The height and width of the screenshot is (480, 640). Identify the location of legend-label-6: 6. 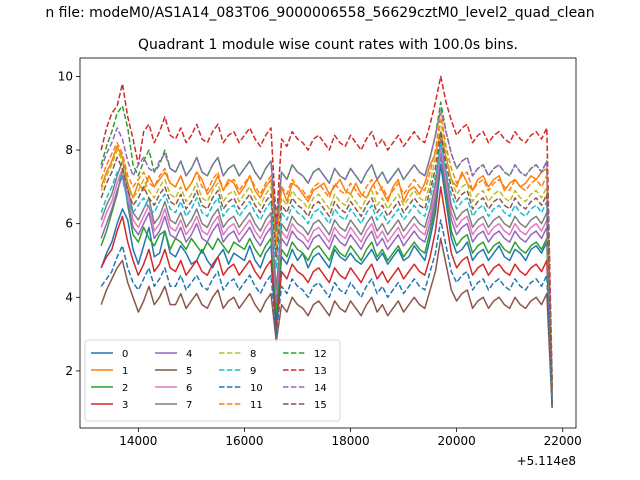
(189, 388).